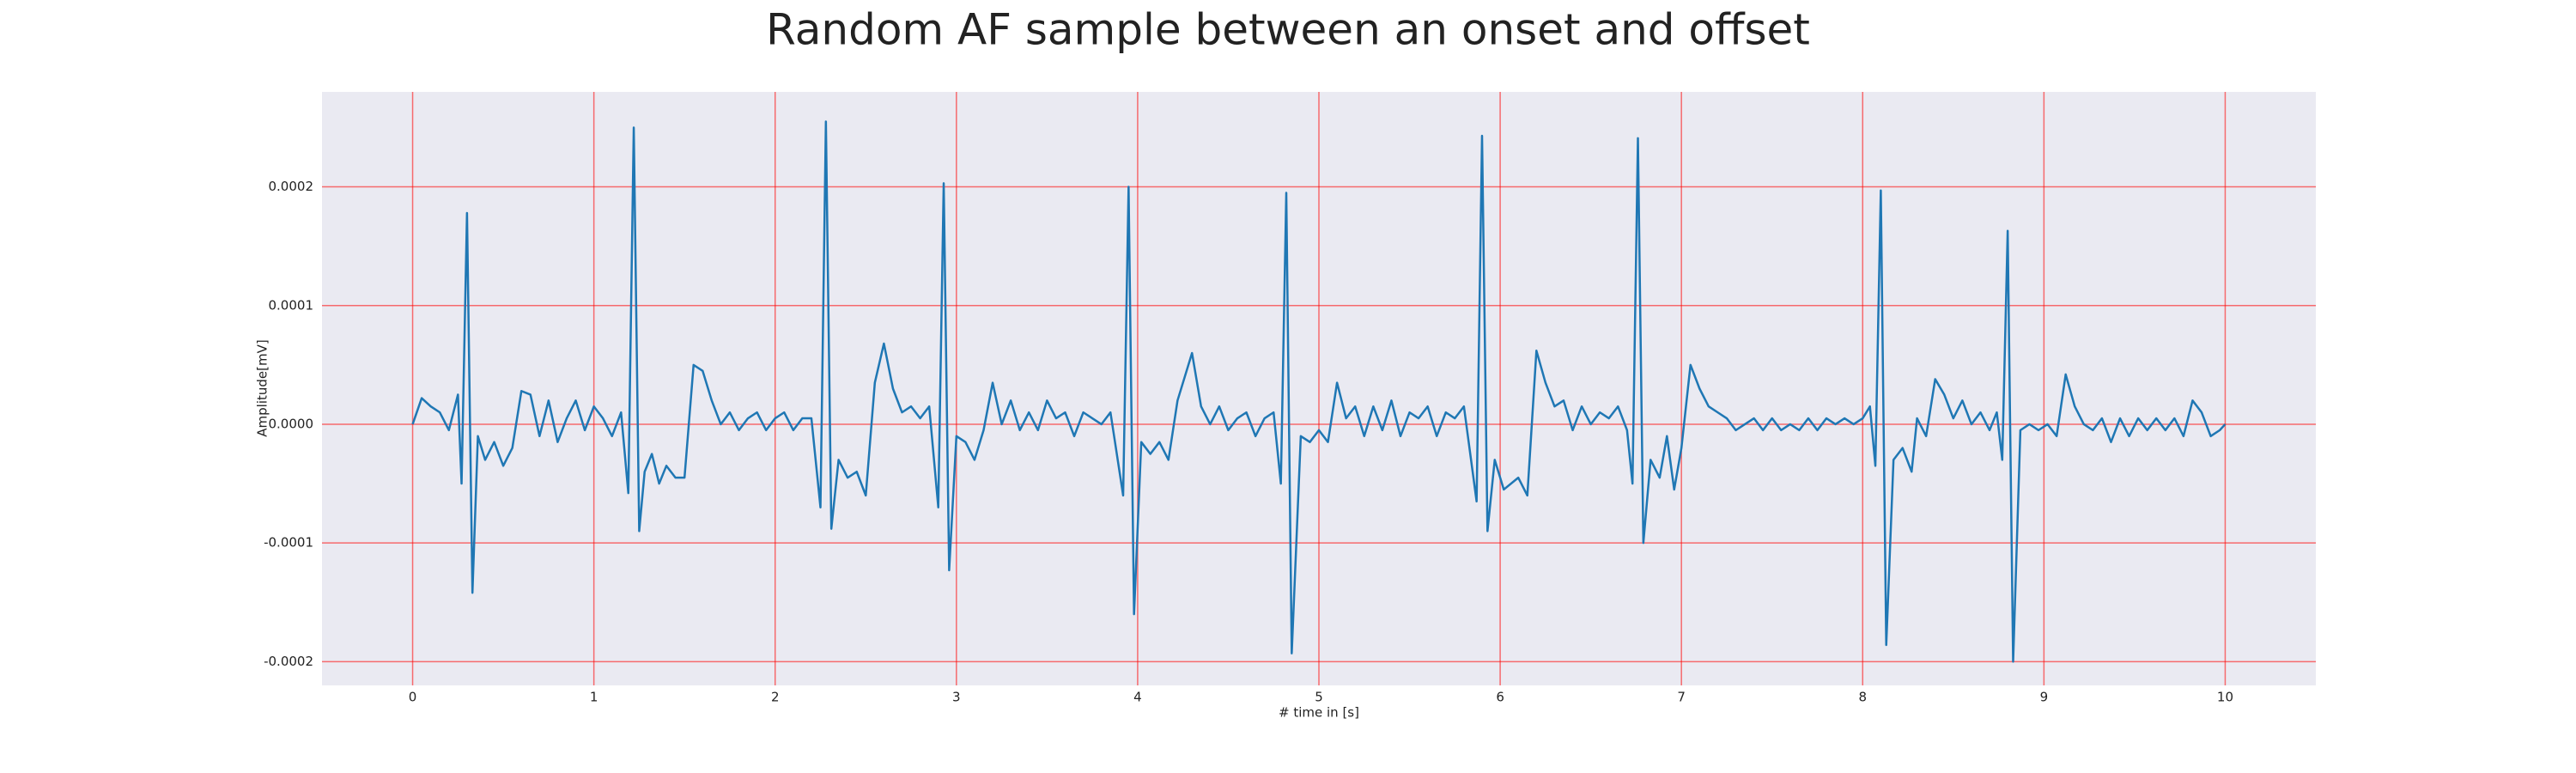 This screenshot has width=2576, height=773. Describe the element at coordinates (289, 661) in the screenshot. I see `y-tick-label: -0.0002` at that location.